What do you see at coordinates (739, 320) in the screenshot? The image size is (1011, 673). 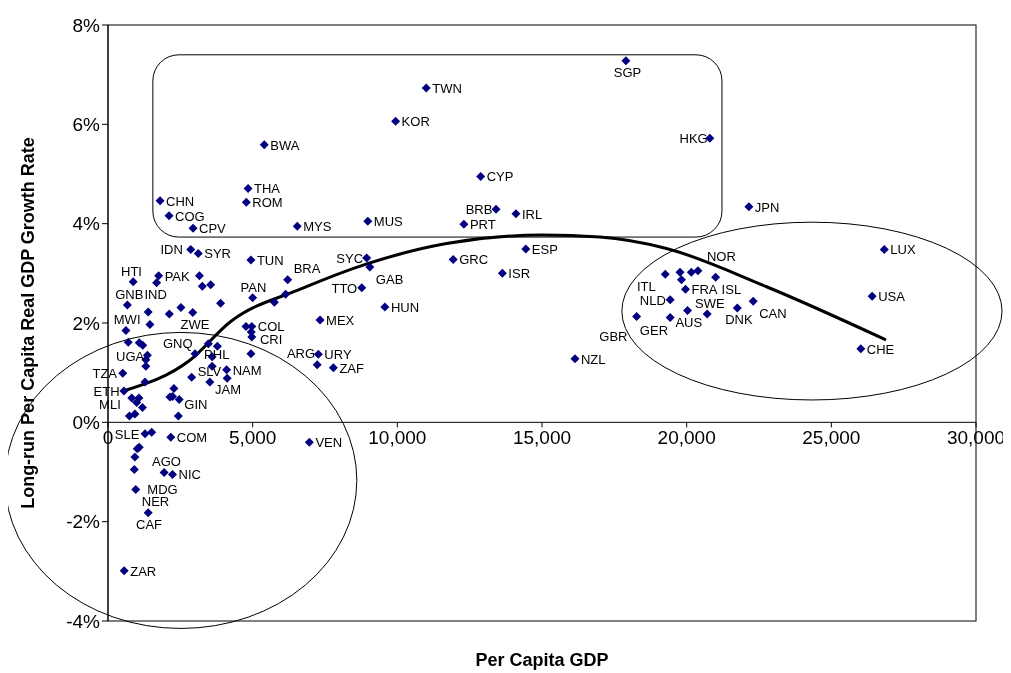 I see `data-label: DNK` at bounding box center [739, 320].